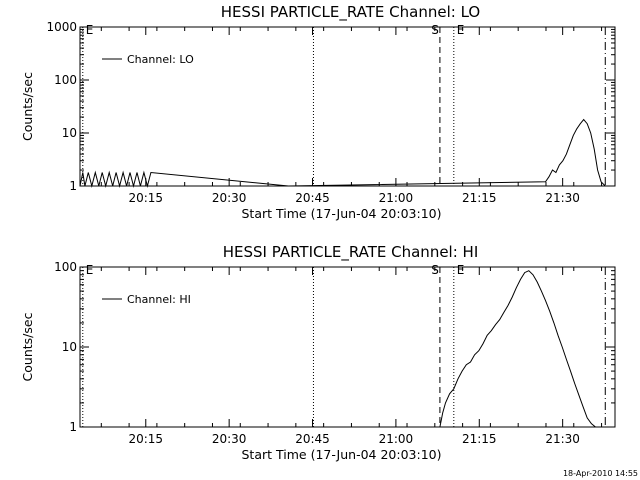 This screenshot has width=640, height=480. Describe the element at coordinates (159, 299) in the screenshot. I see `legend-label: Channel: HI` at that location.